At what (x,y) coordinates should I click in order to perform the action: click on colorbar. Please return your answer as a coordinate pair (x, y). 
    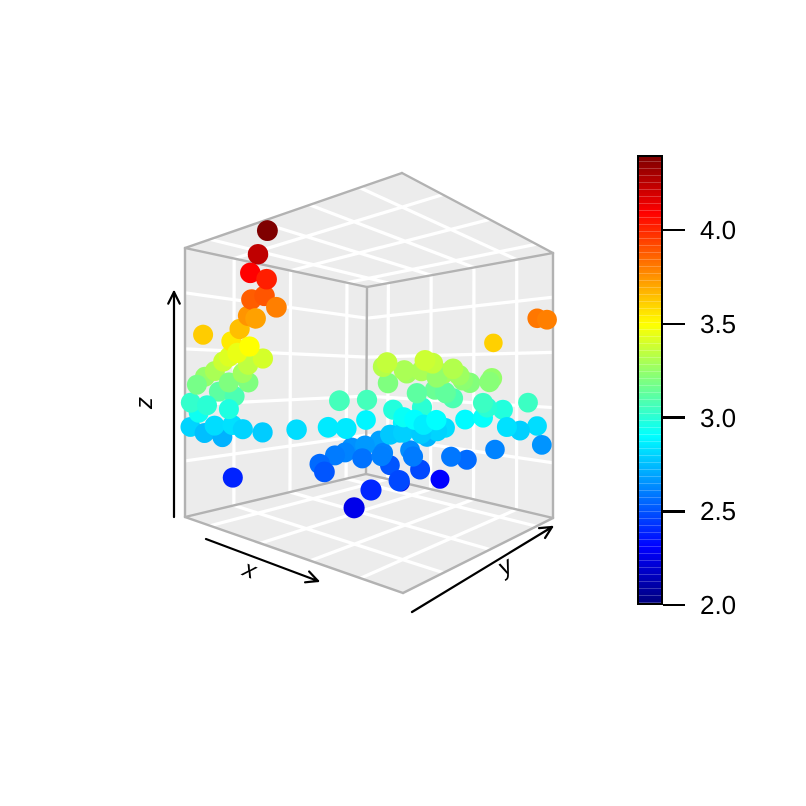
    Looking at the image, I should click on (650, 380).